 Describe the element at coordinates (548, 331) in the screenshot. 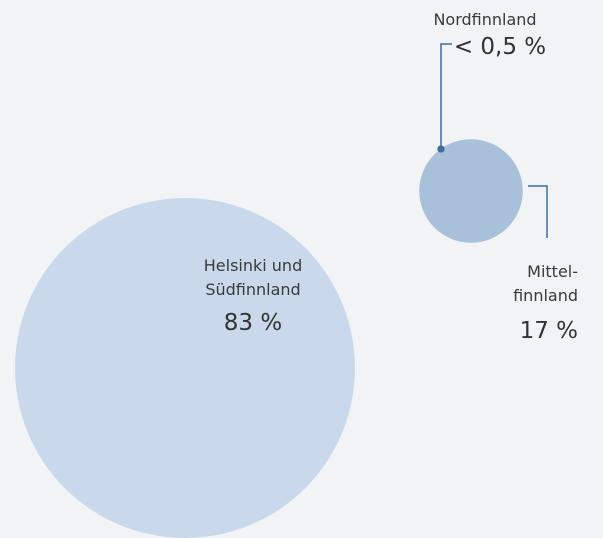

I see `value-label: 17 %` at that location.